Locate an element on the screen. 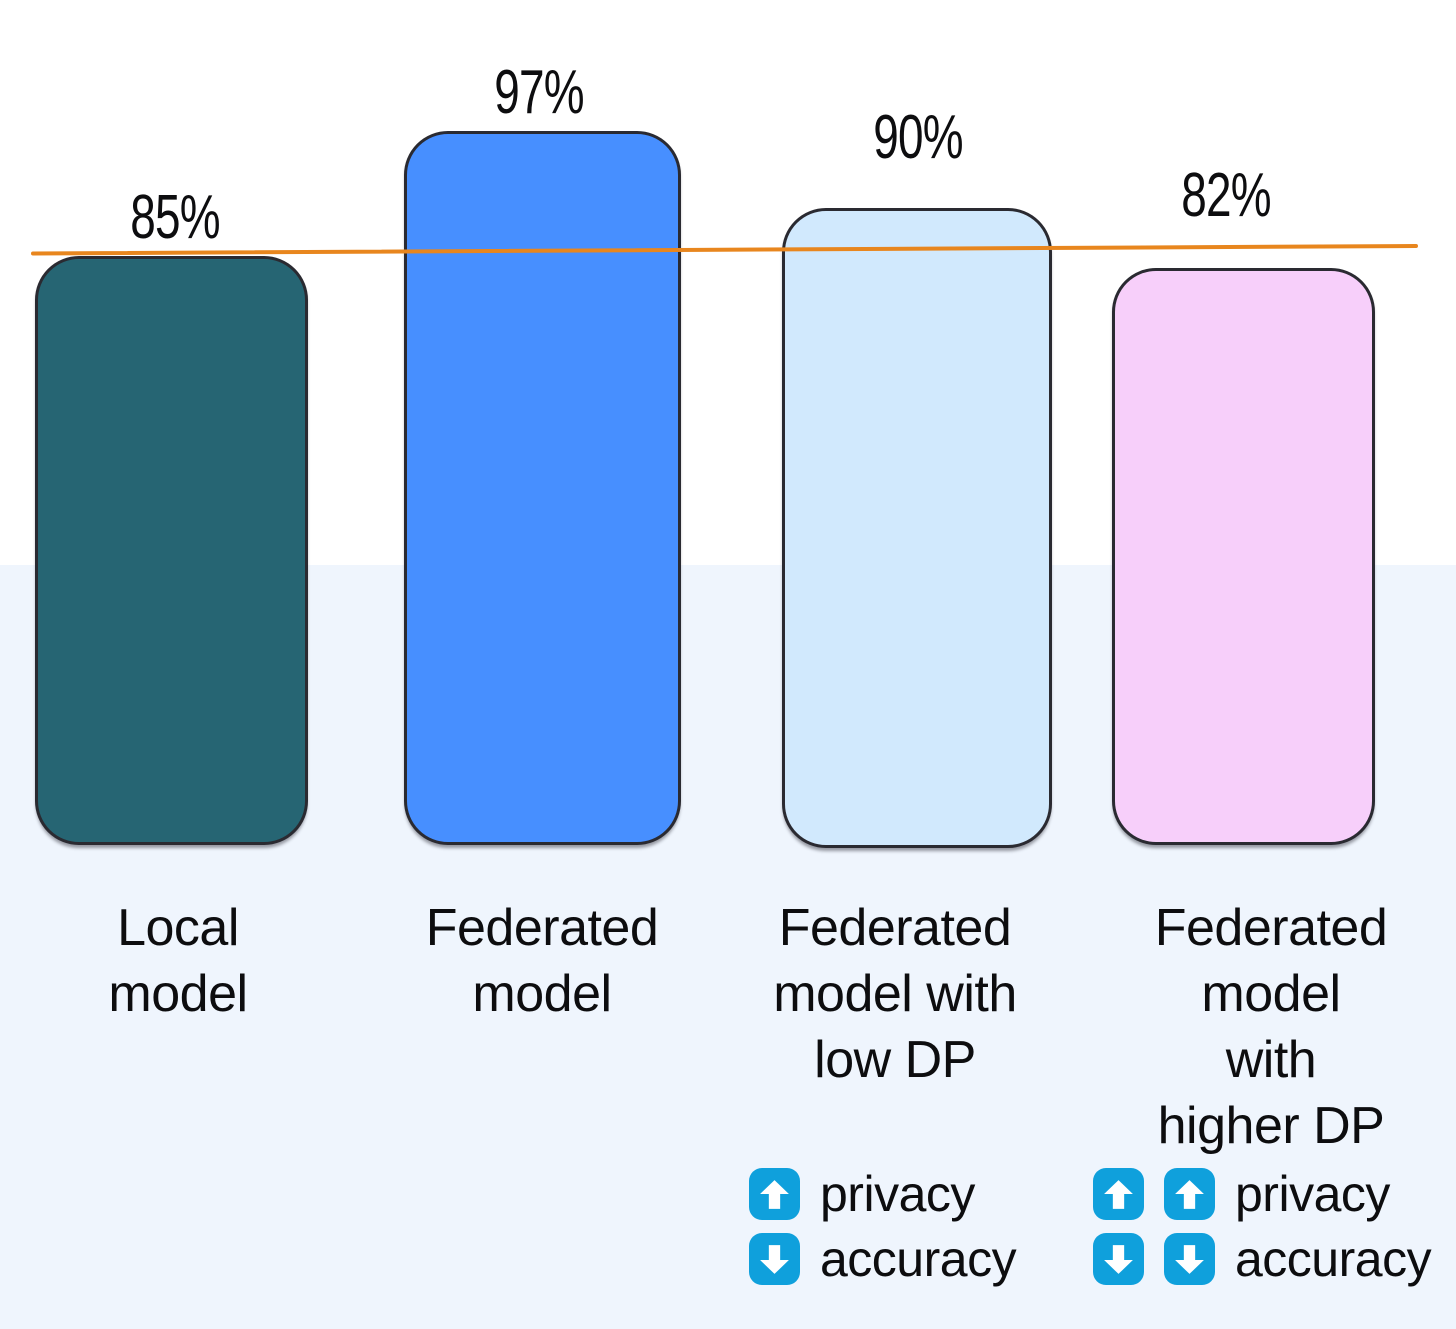 Image resolution: width=1456 pixels, height=1329 pixels. category-label-federated-model: Federated model is located at coordinates (542, 961).